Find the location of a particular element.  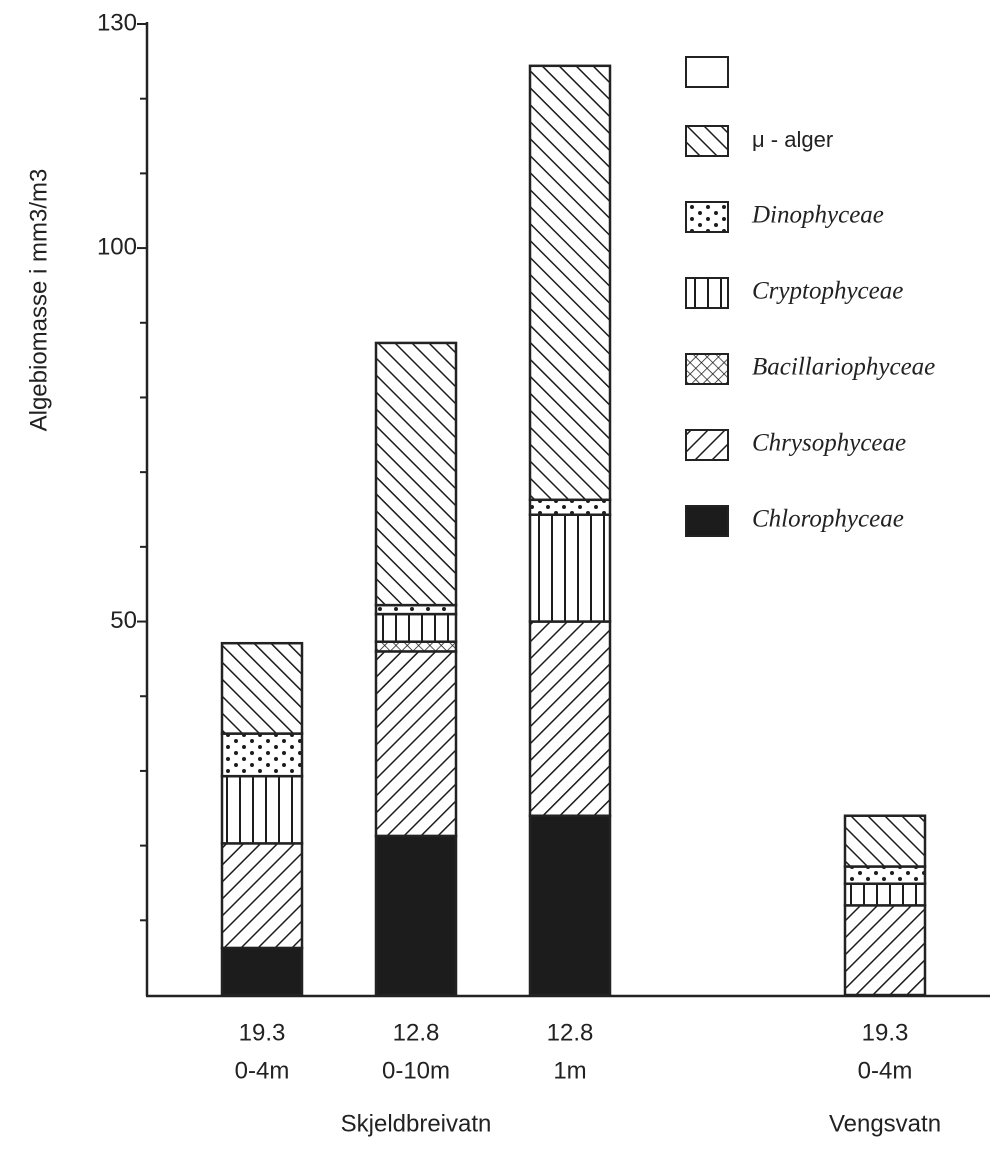

legend-label: Cryptophyceae is located at coordinates (827, 291).